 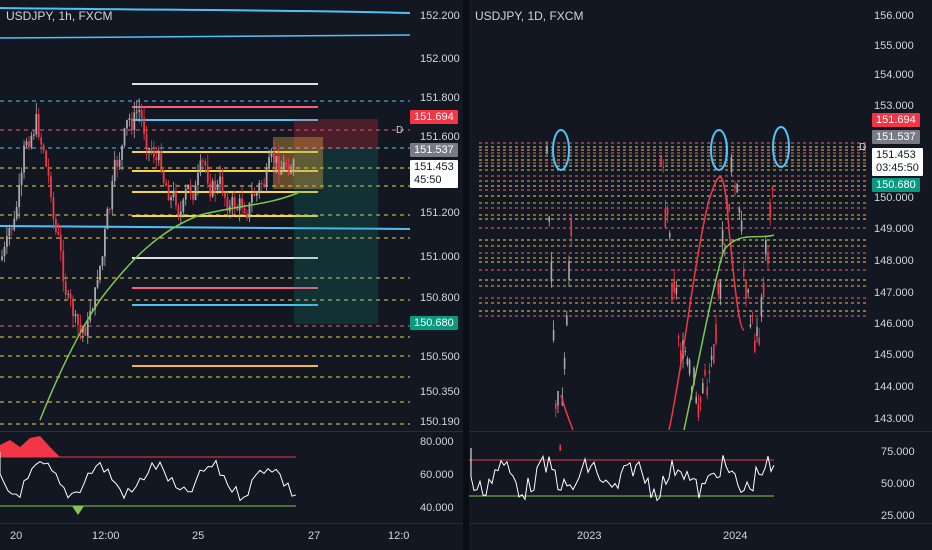 I want to click on time-tick: 12:00, so click(x=106, y=536).